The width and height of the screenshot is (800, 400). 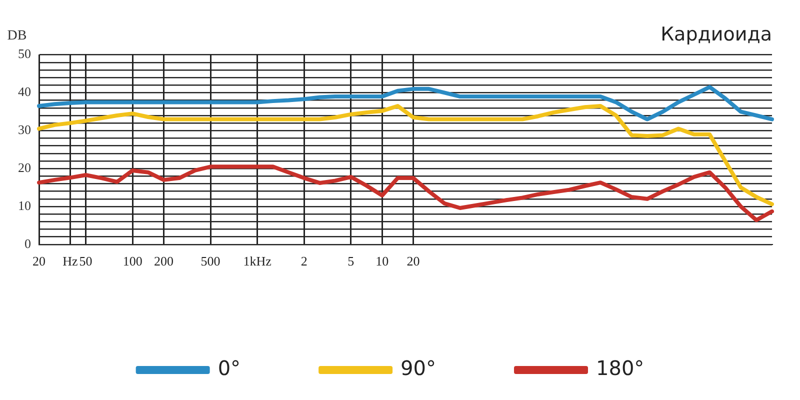 What do you see at coordinates (382, 261) in the screenshot?
I see `x-tick-label: 10` at bounding box center [382, 261].